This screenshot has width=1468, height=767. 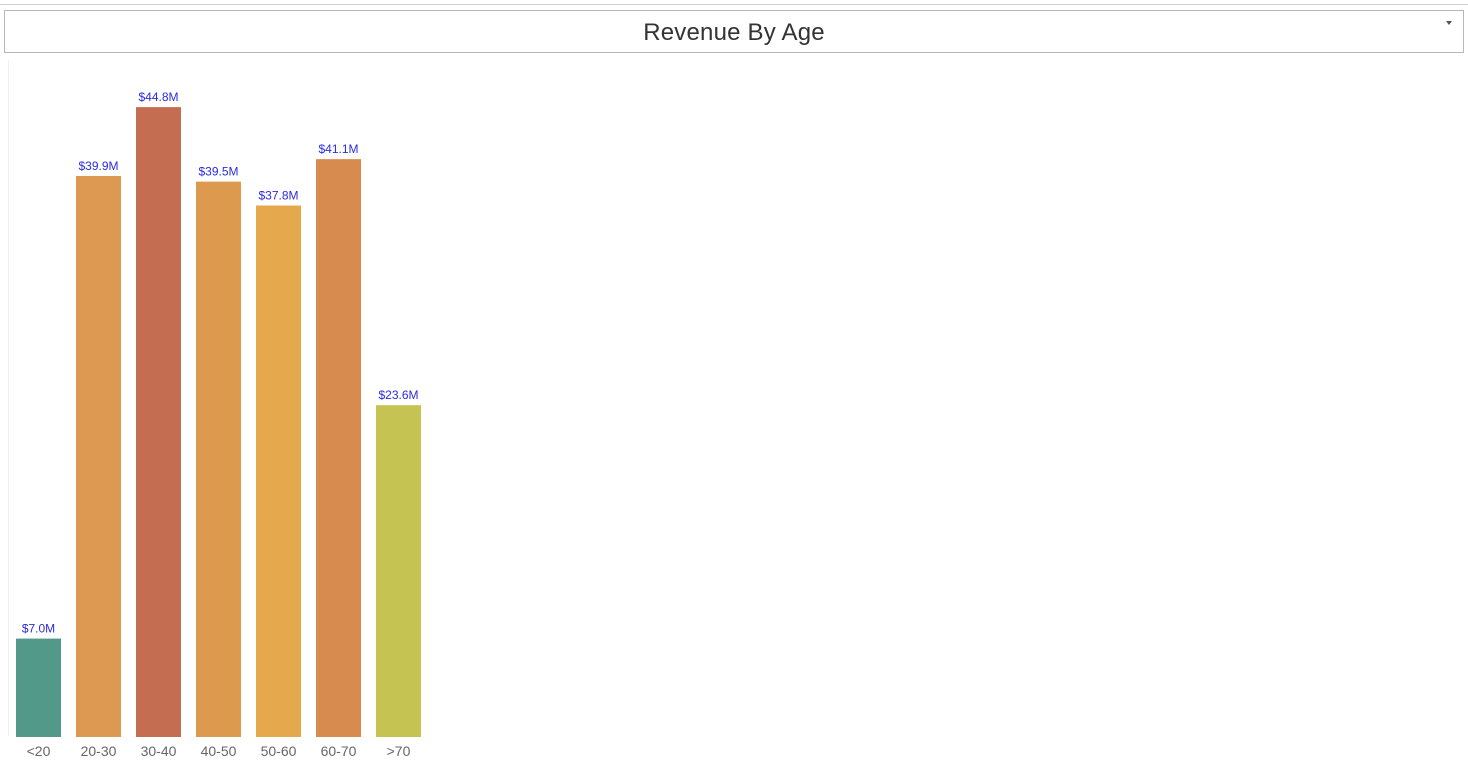 What do you see at coordinates (39, 751) in the screenshot?
I see `x-tick-label-0: <20` at bounding box center [39, 751].